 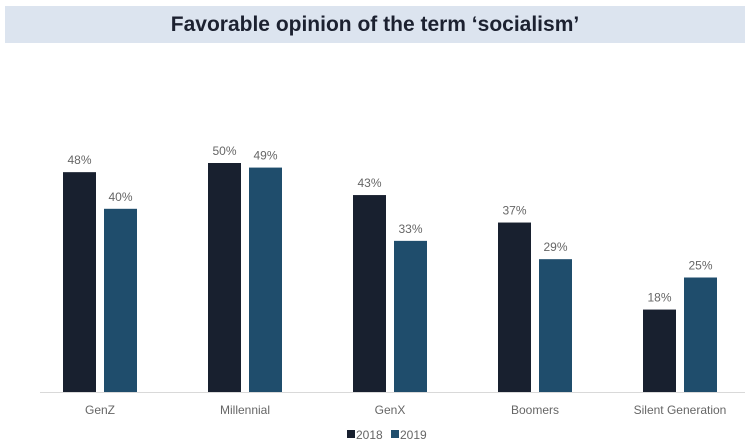 What do you see at coordinates (79, 282) in the screenshot?
I see `bar-2018-genz` at bounding box center [79, 282].